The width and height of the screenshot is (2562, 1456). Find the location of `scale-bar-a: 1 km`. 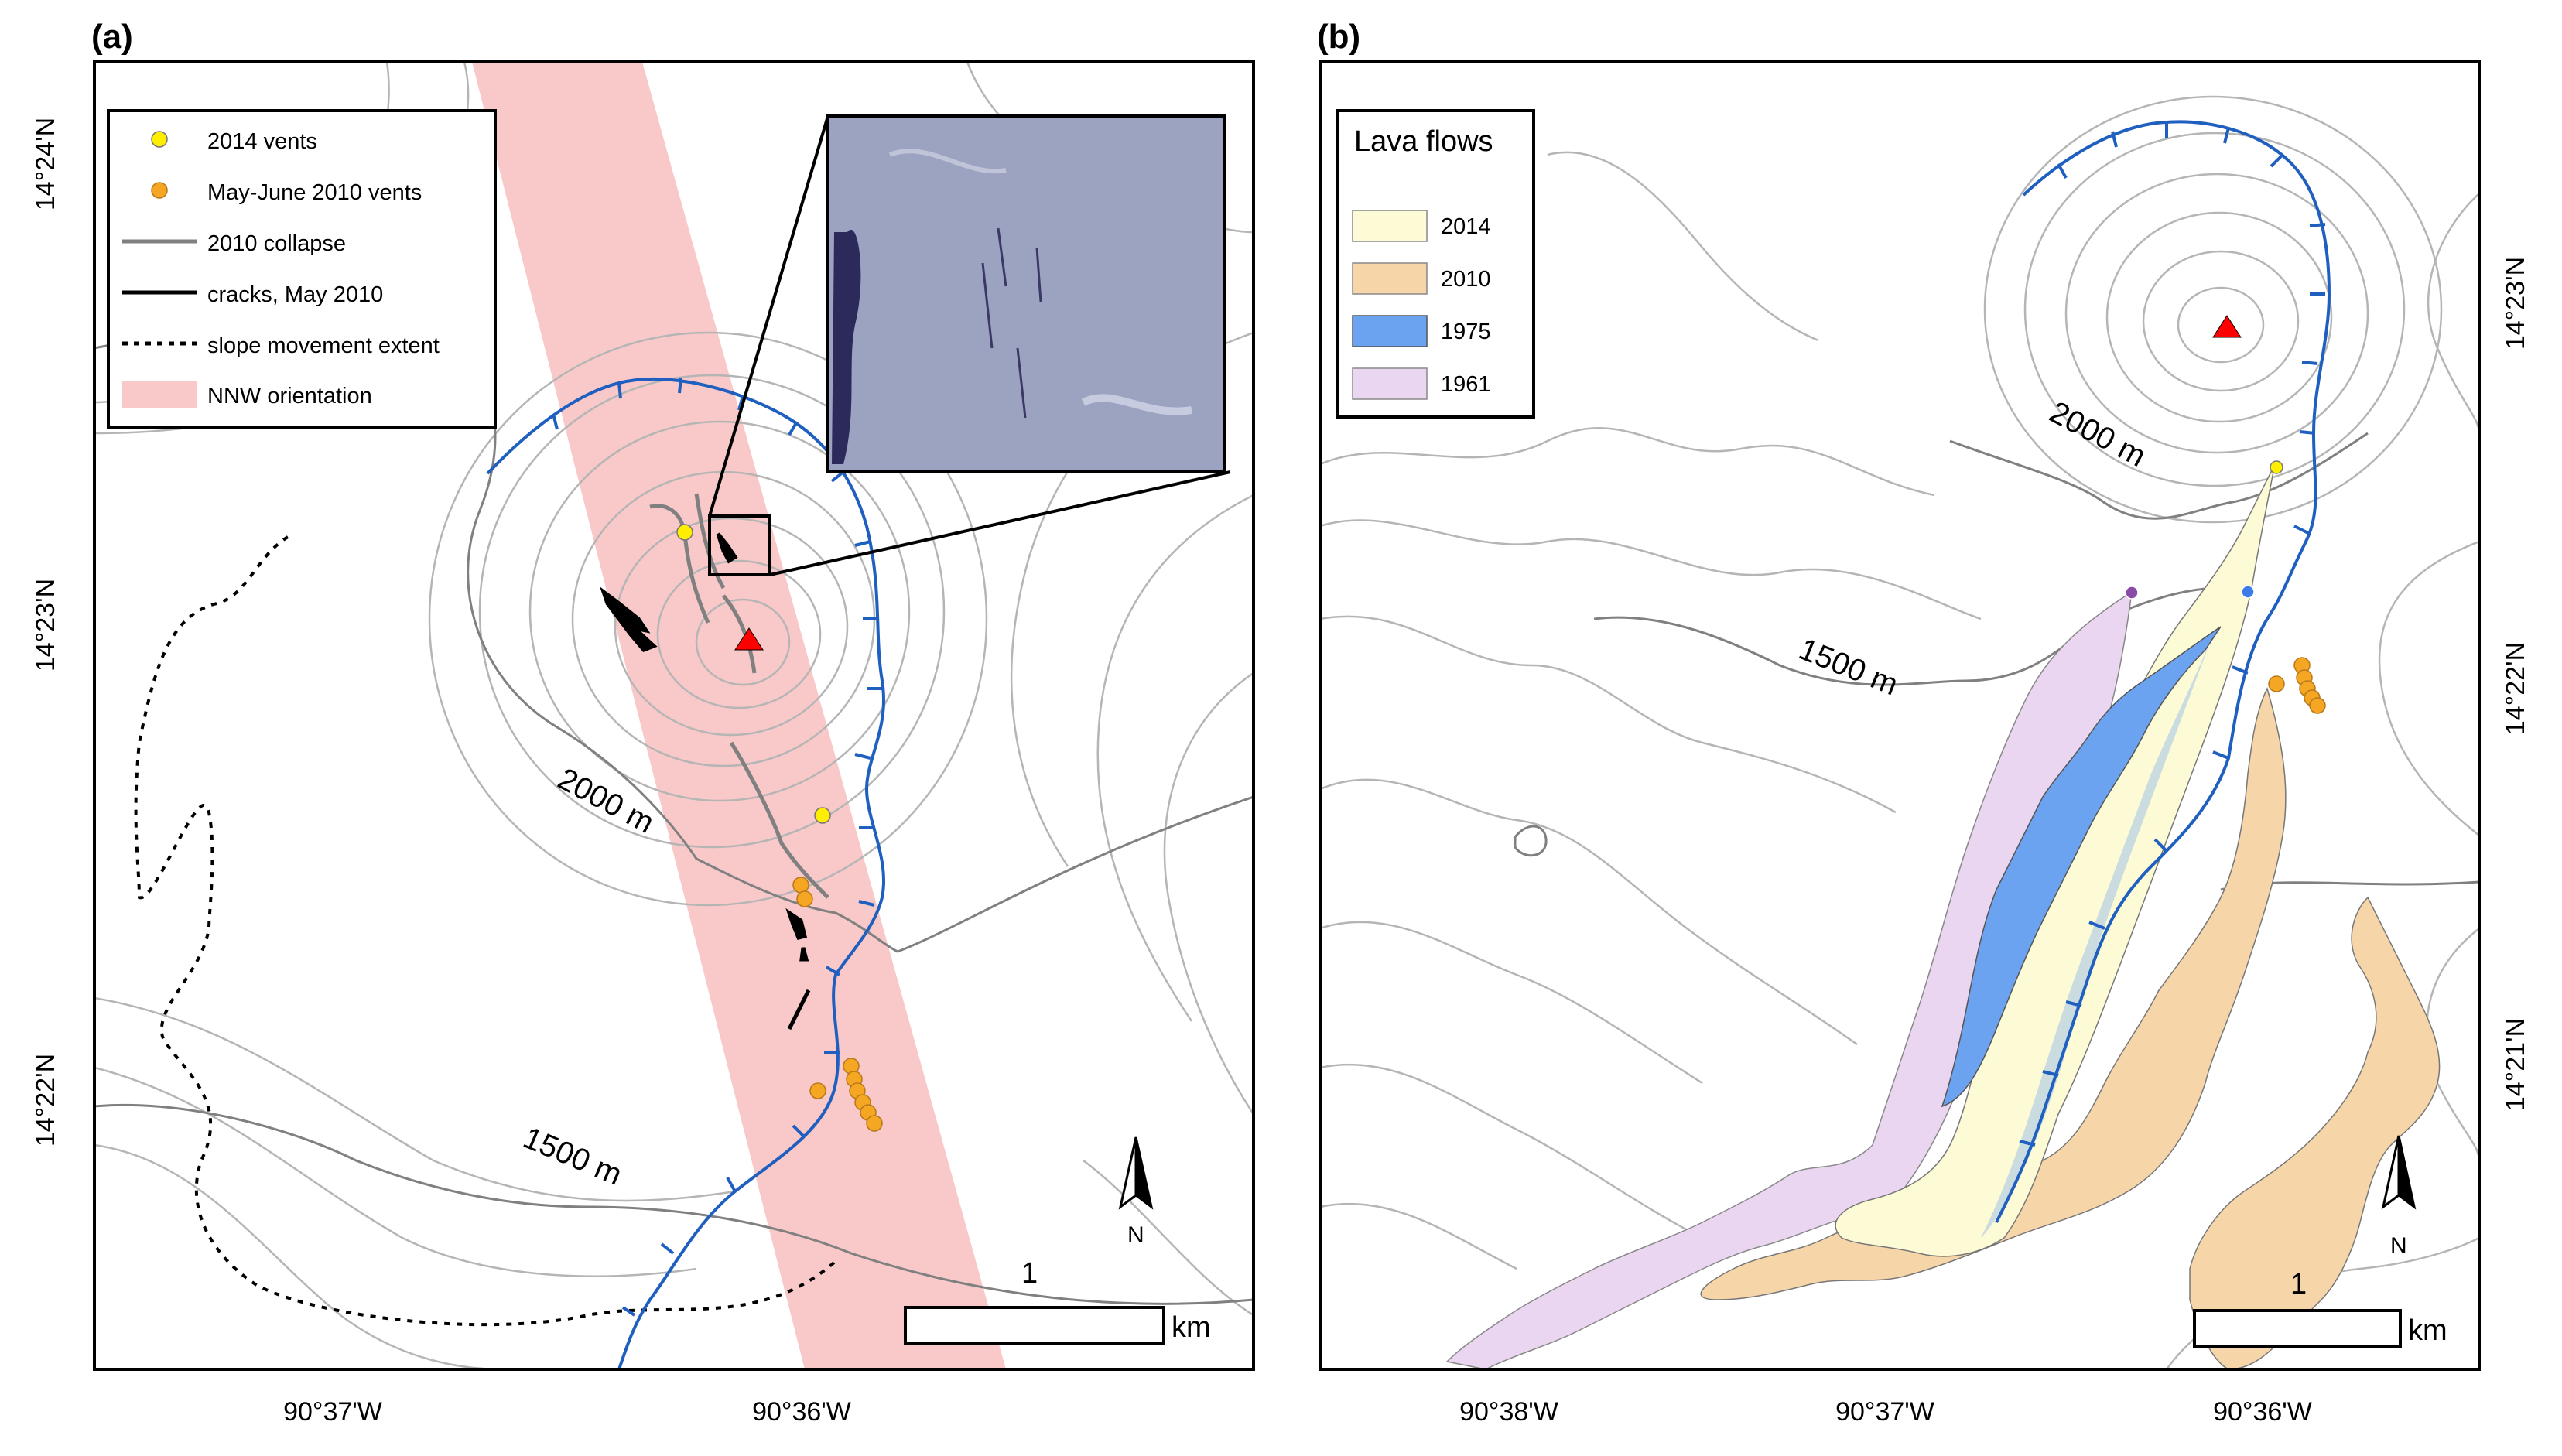

scale-bar-a: 1 km is located at coordinates (1057, 1301).